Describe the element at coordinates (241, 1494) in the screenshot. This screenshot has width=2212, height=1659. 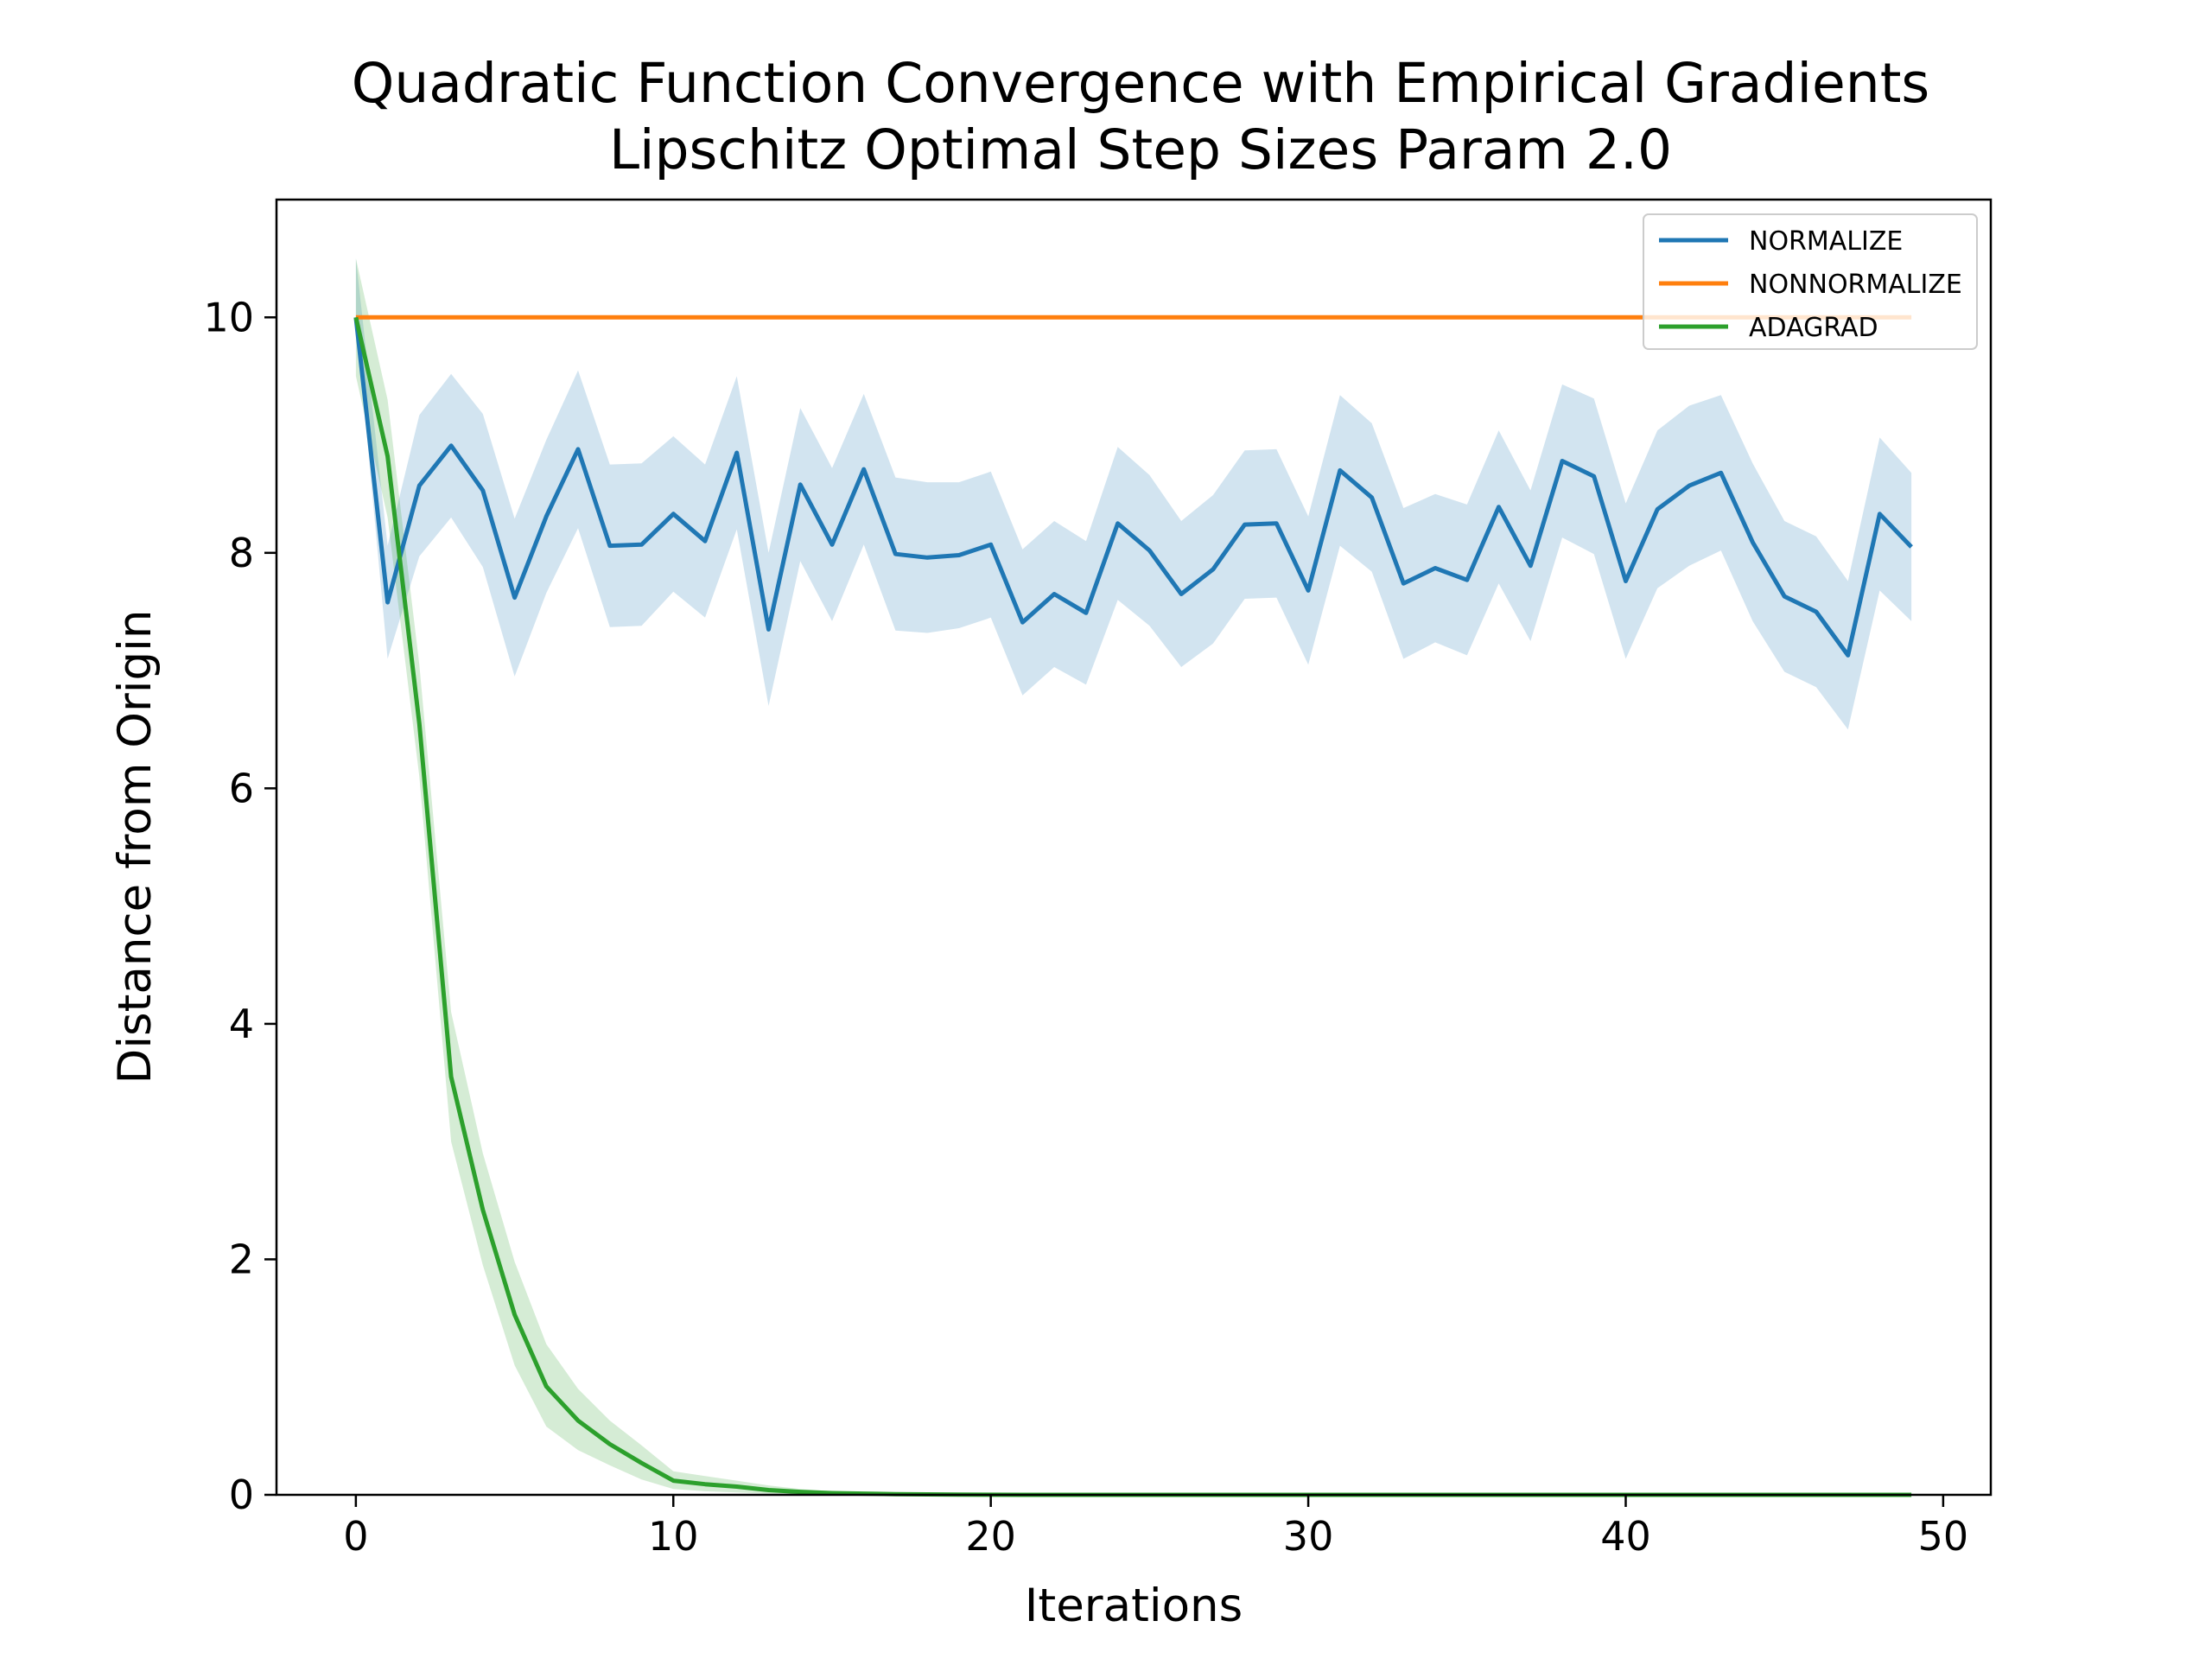
I see `y-tick-label: 0` at that location.